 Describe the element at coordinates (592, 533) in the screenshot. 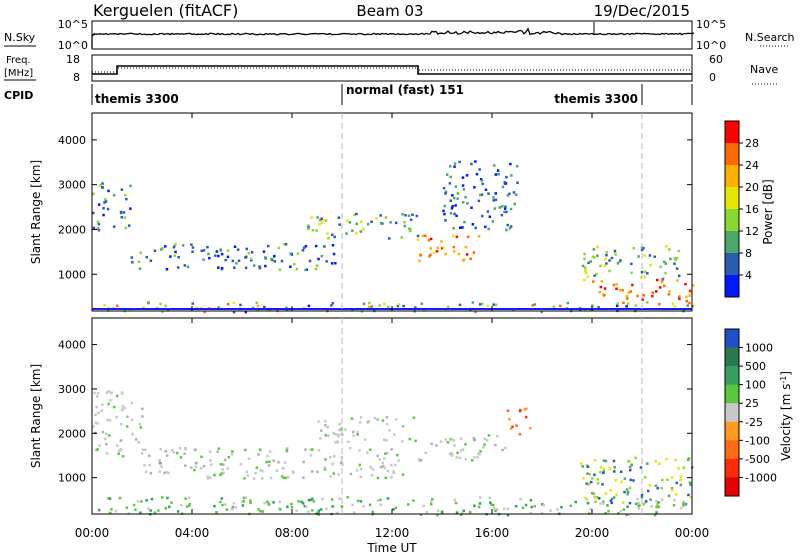

I see `x-tick-label: 20:00` at that location.